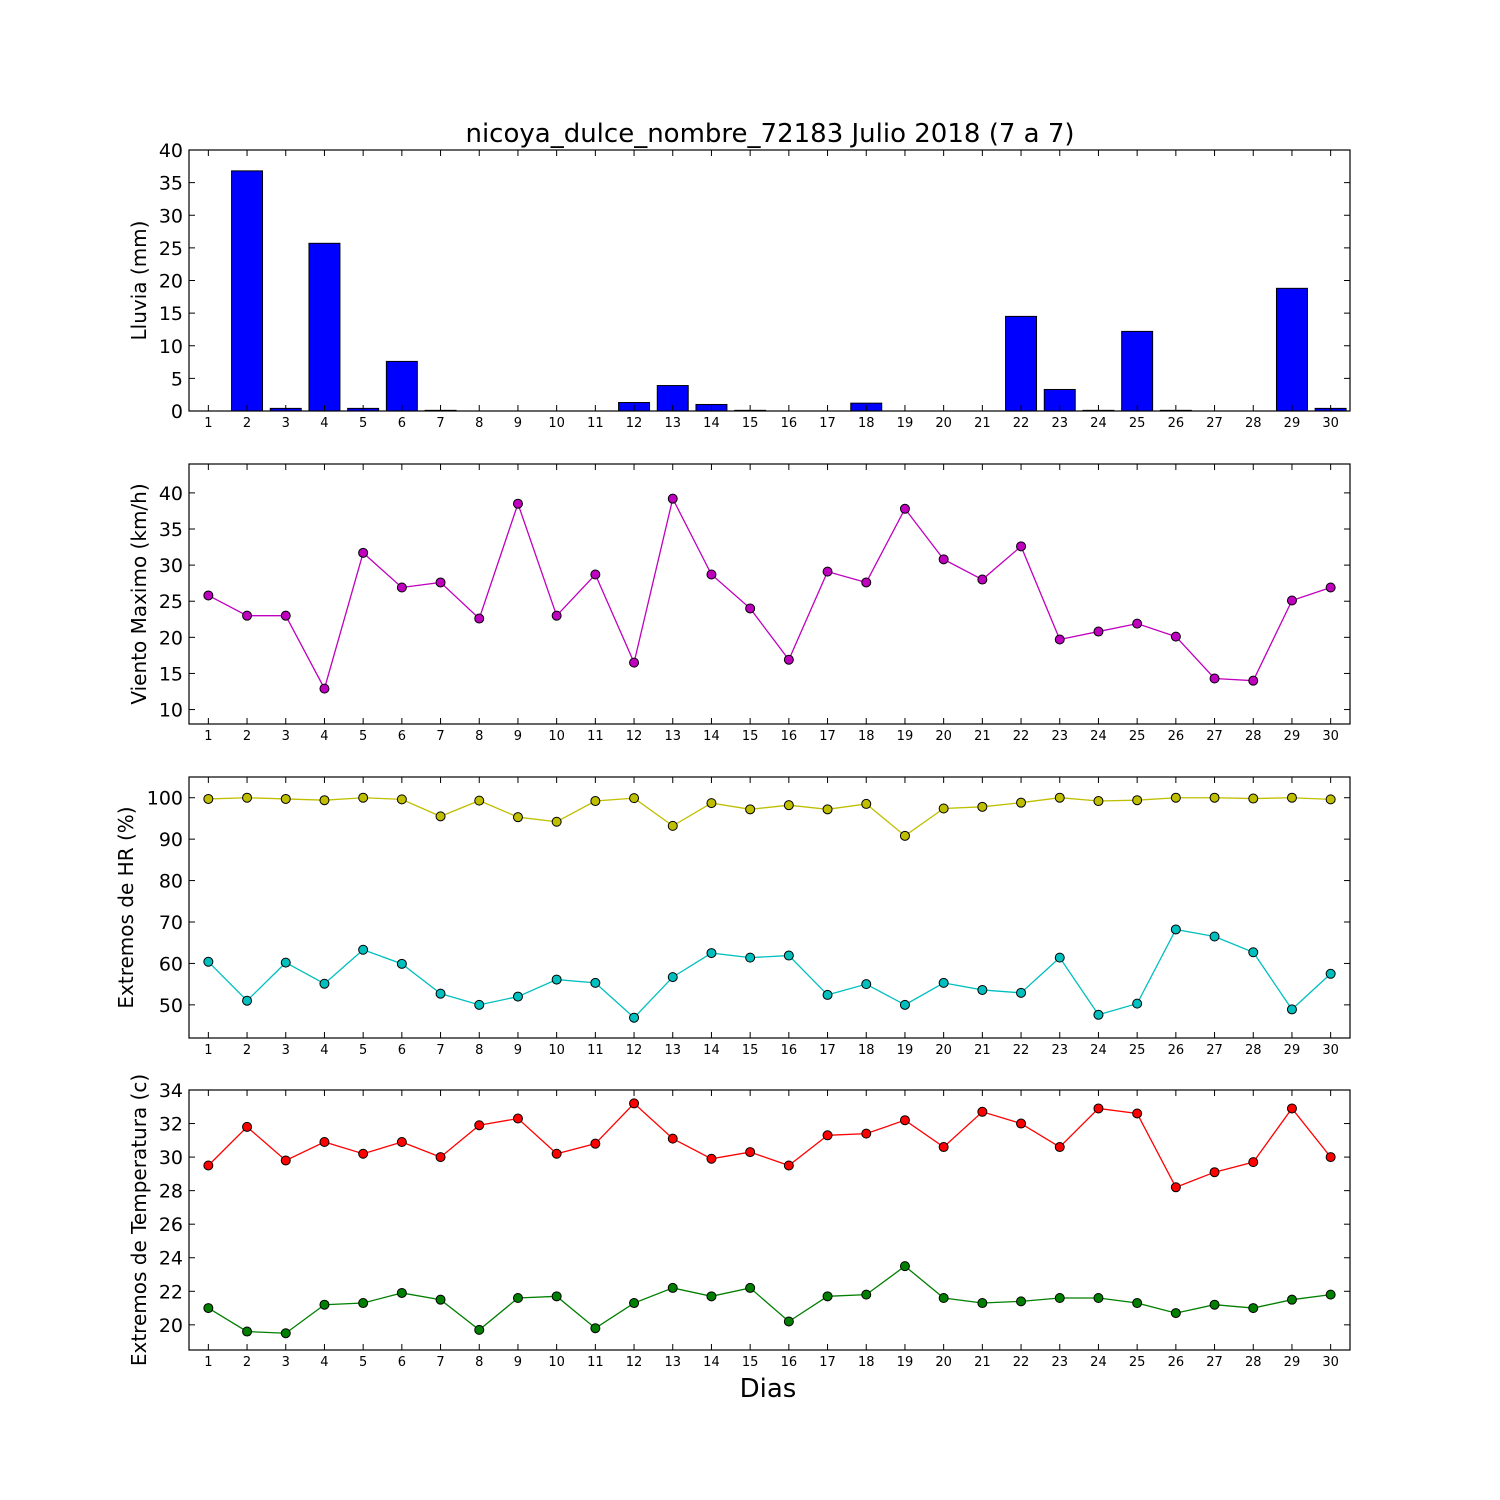 The image size is (1500, 1500). What do you see at coordinates (769, 1220) in the screenshot?
I see `plot-frame` at bounding box center [769, 1220].